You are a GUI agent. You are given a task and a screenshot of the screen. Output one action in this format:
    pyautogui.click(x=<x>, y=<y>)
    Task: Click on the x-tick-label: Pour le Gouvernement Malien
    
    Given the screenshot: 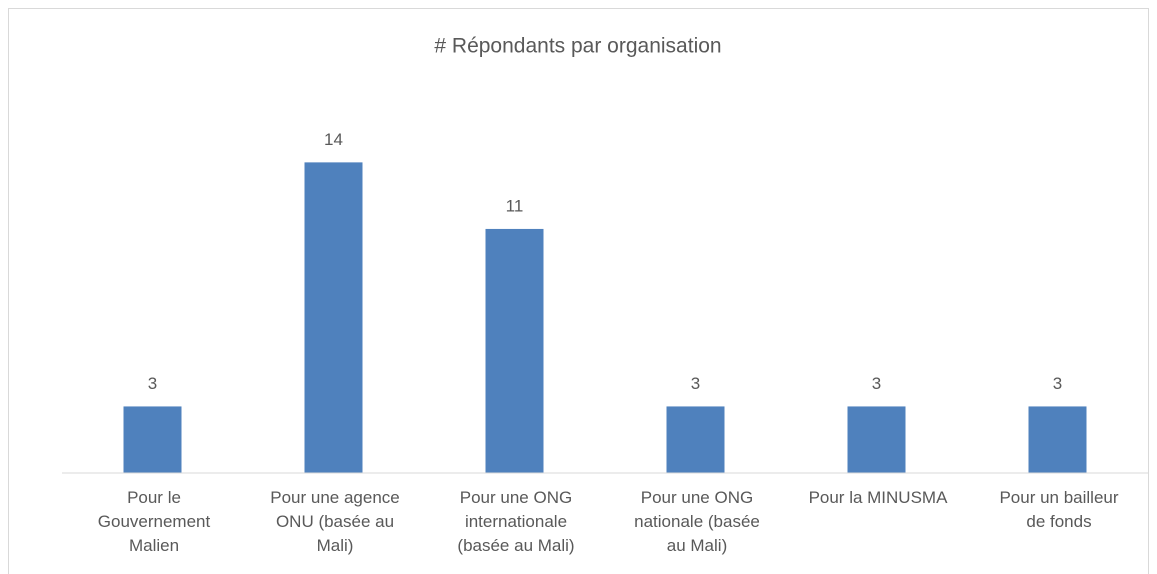 What is the action you would take?
    pyautogui.click(x=154, y=521)
    